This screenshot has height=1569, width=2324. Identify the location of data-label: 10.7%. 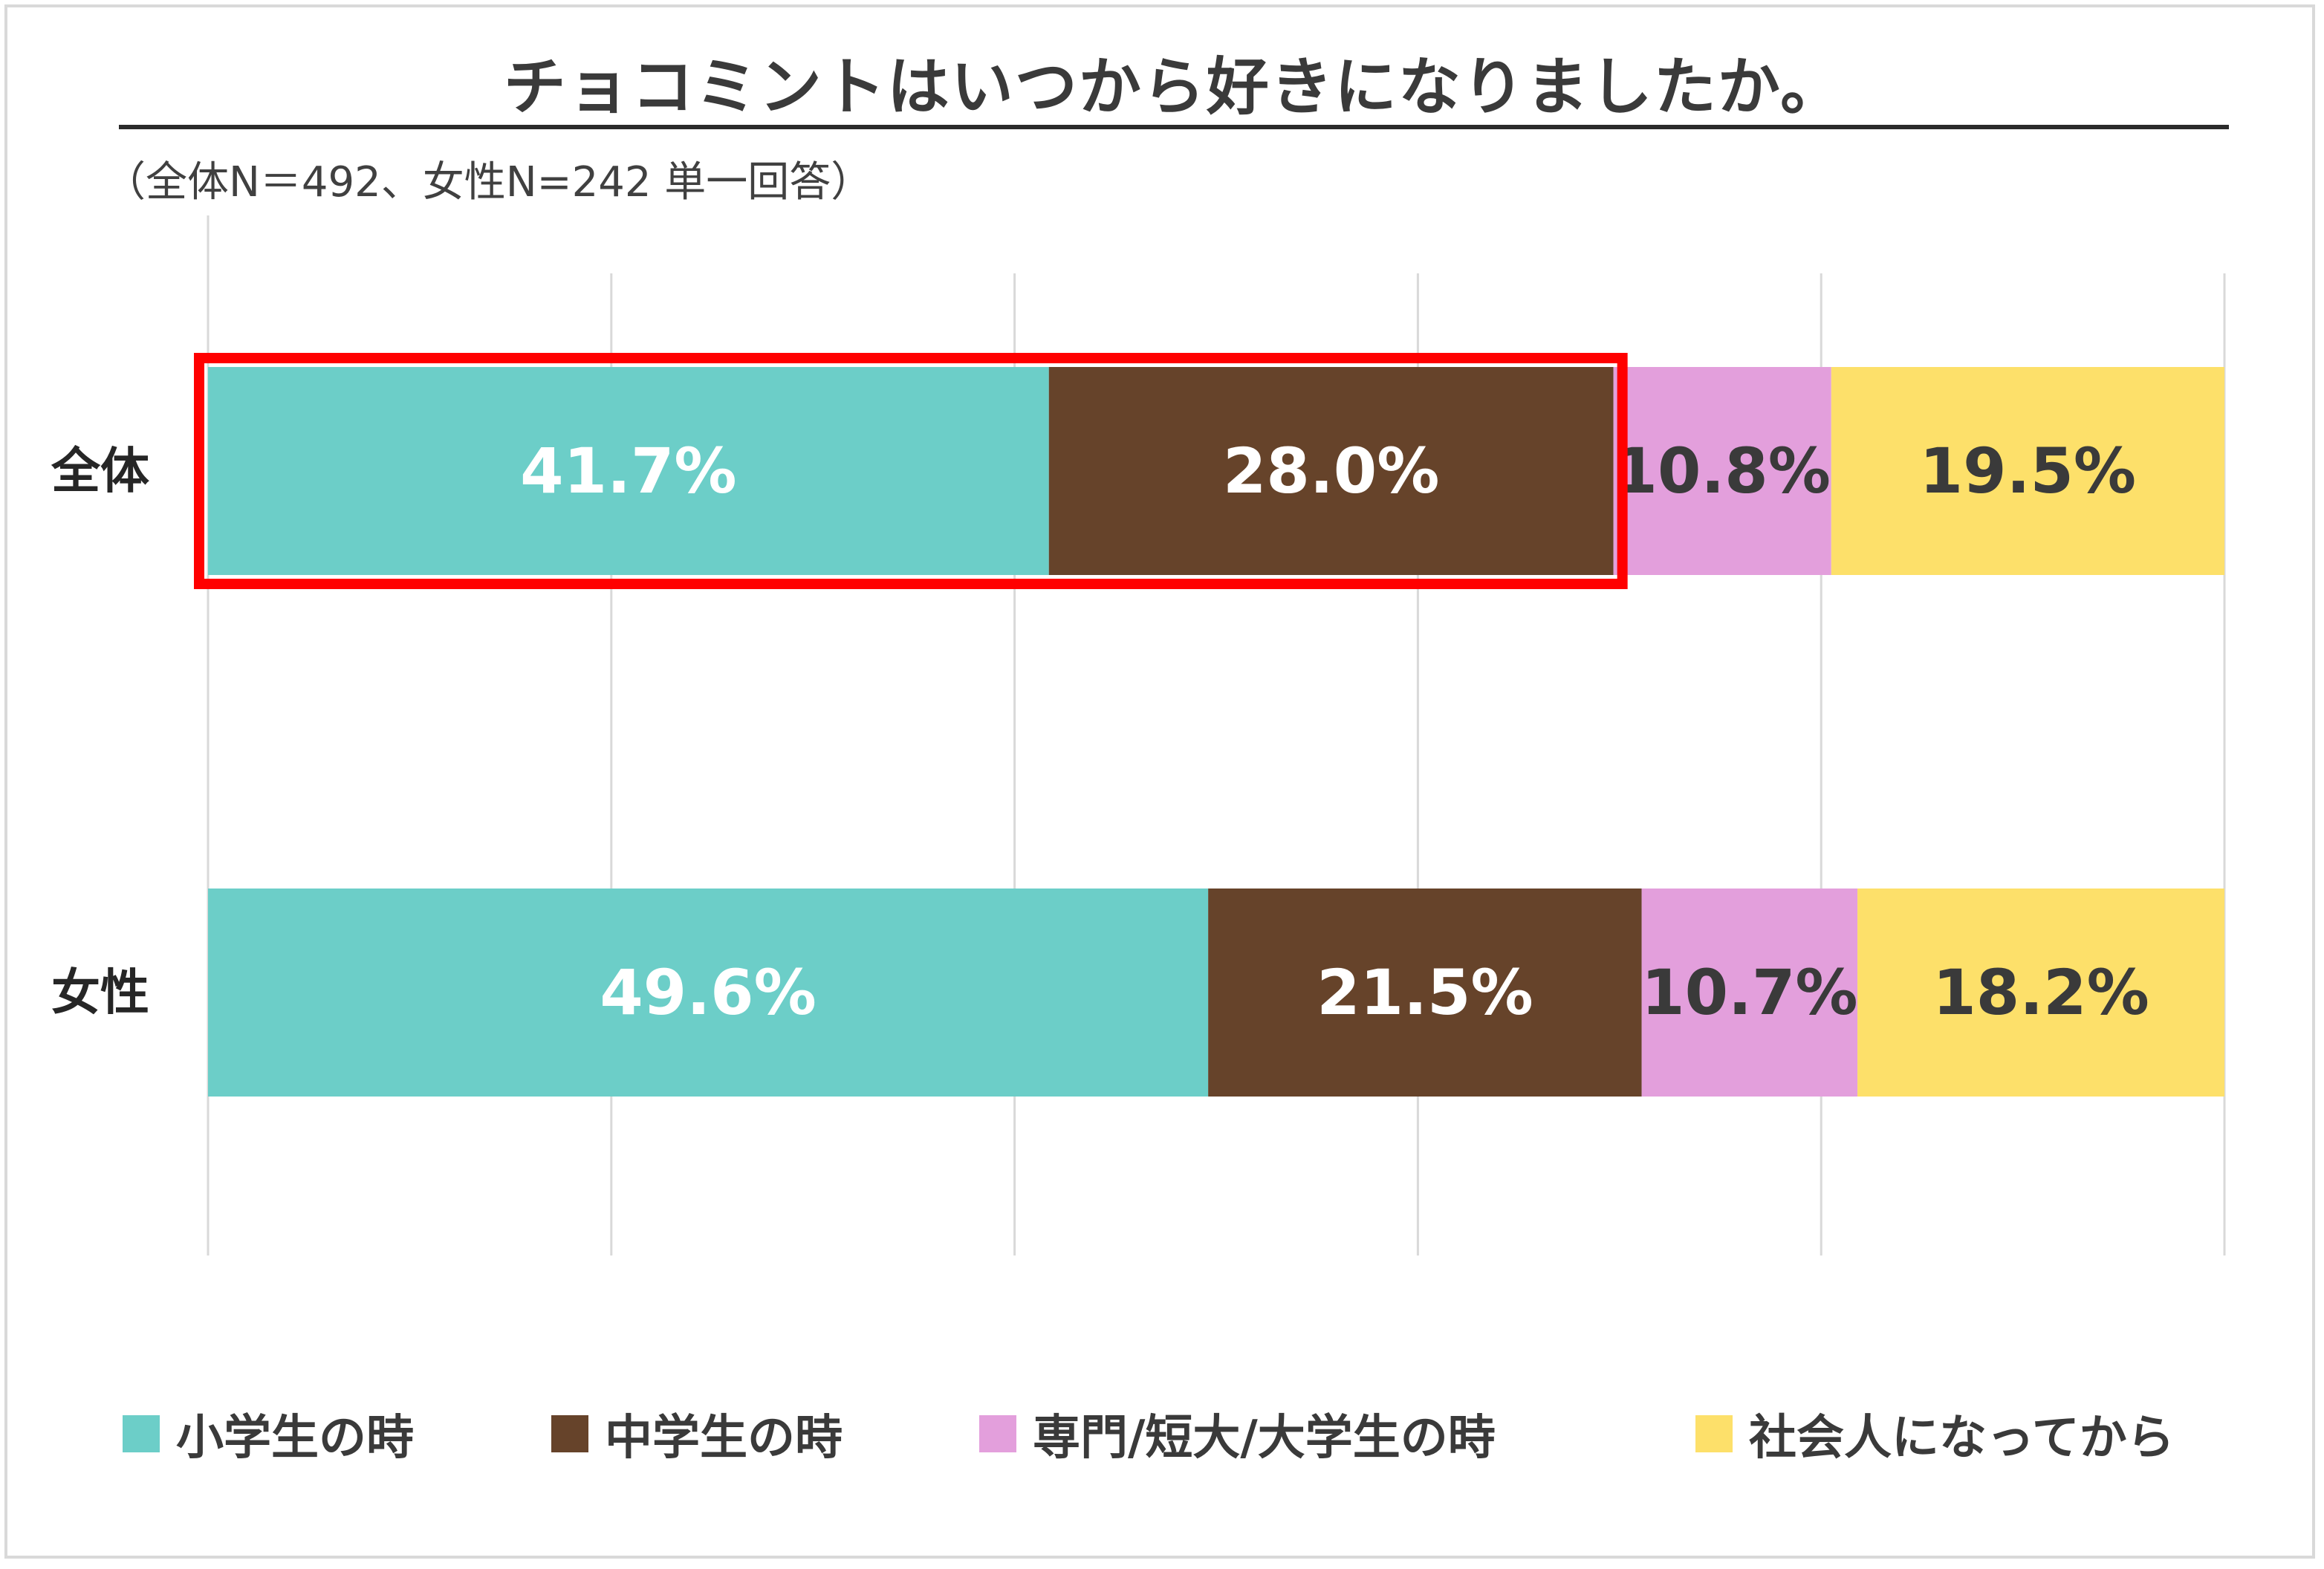
(1749, 992).